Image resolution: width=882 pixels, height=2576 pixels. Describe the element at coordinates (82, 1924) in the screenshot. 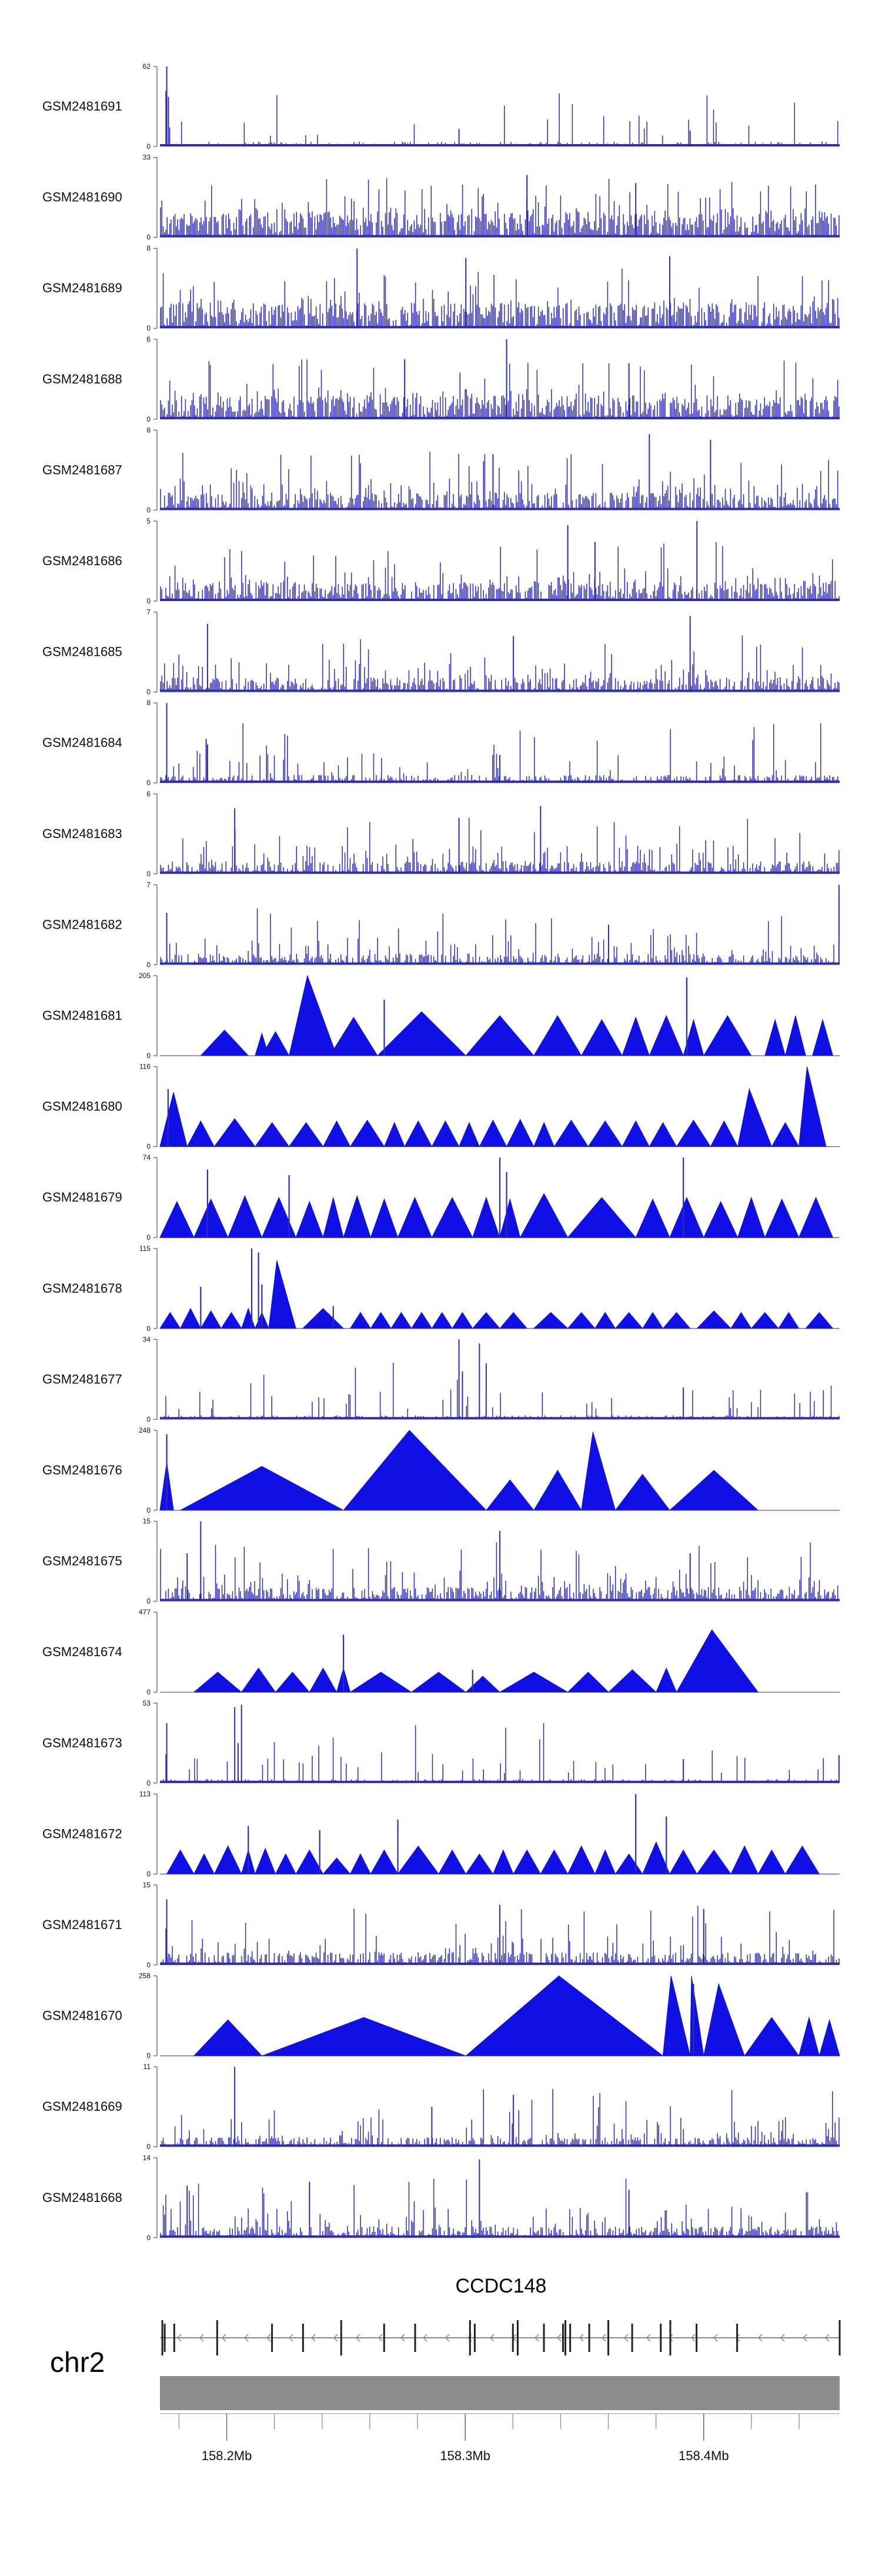

I see `track-label: GSM2481671` at that location.